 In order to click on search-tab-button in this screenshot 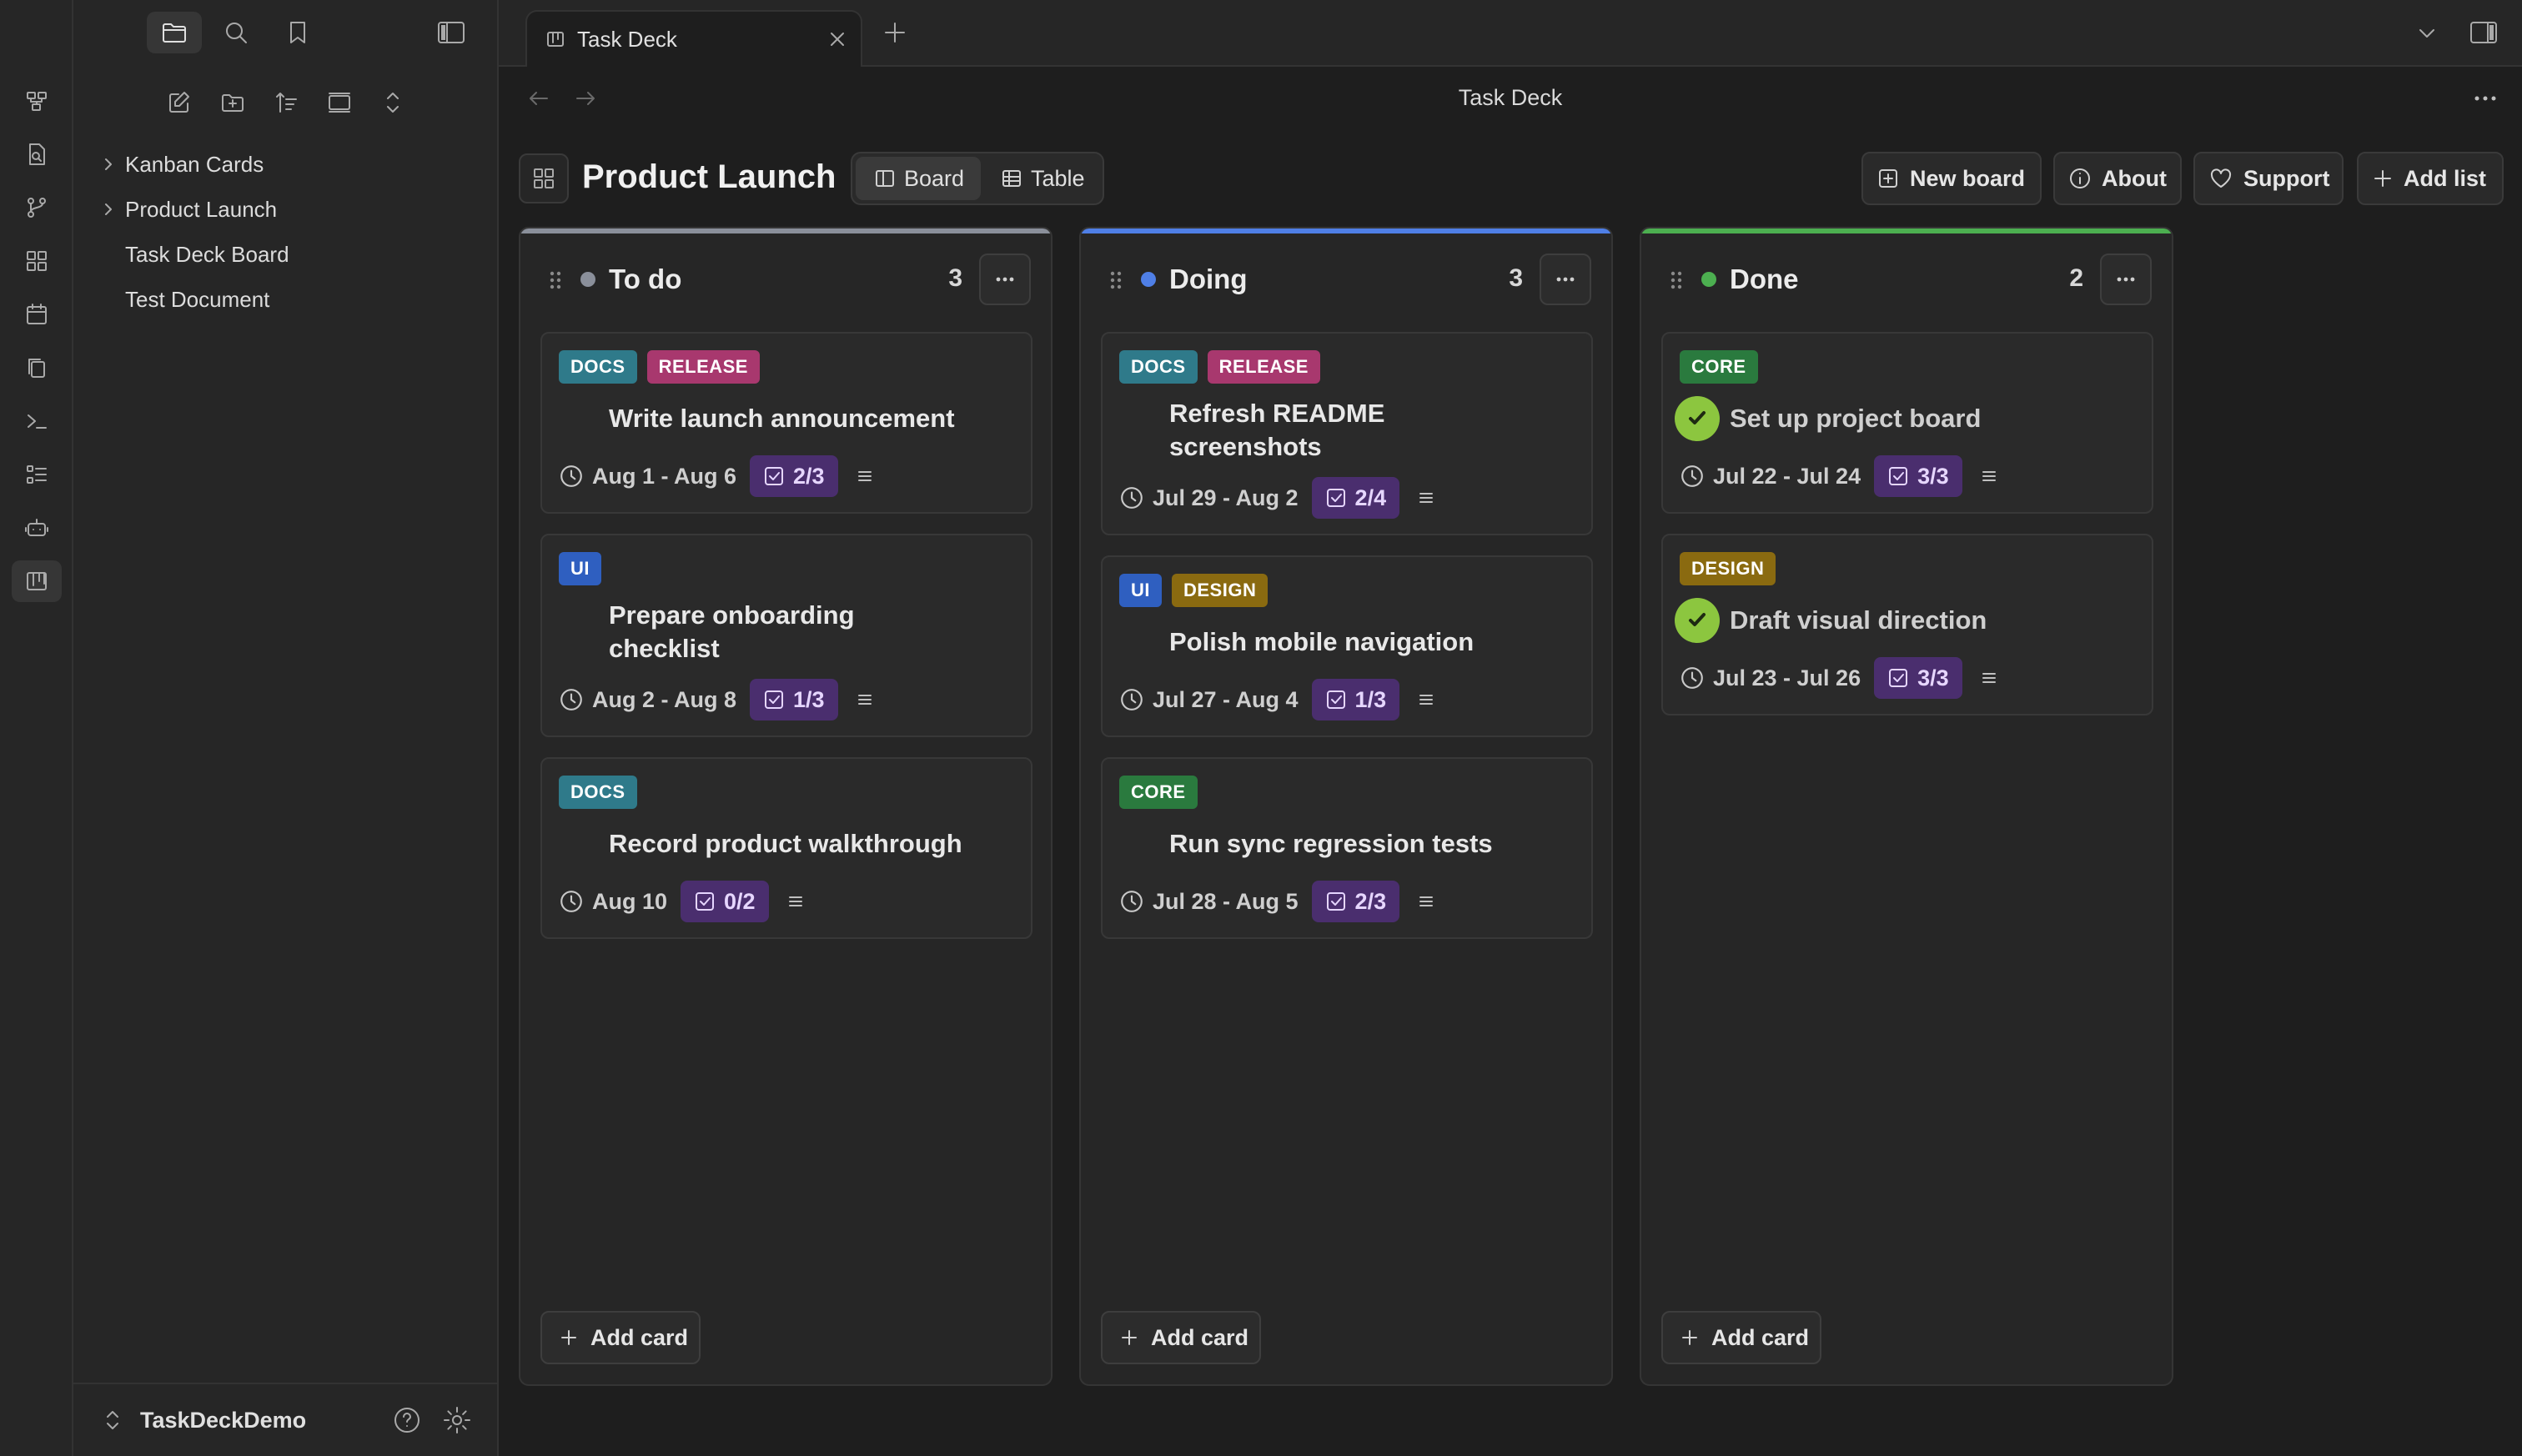, I will do `click(236, 32)`.